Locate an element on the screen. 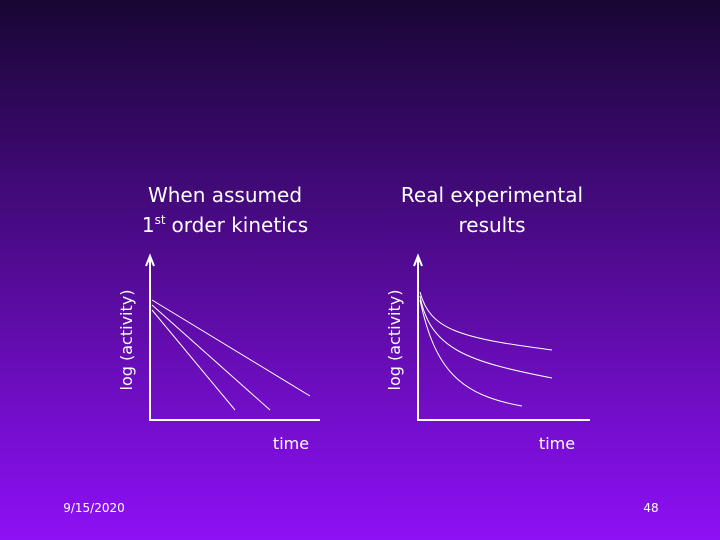 Image resolution: width=720 pixels, height=540 pixels. panel-title: When assumed is located at coordinates (225, 195).